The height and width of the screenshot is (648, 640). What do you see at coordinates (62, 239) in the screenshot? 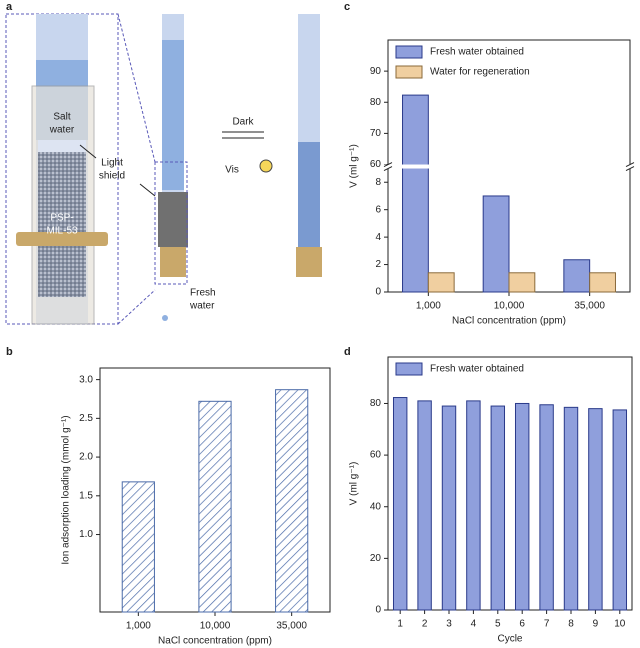
I see `clamp` at bounding box center [62, 239].